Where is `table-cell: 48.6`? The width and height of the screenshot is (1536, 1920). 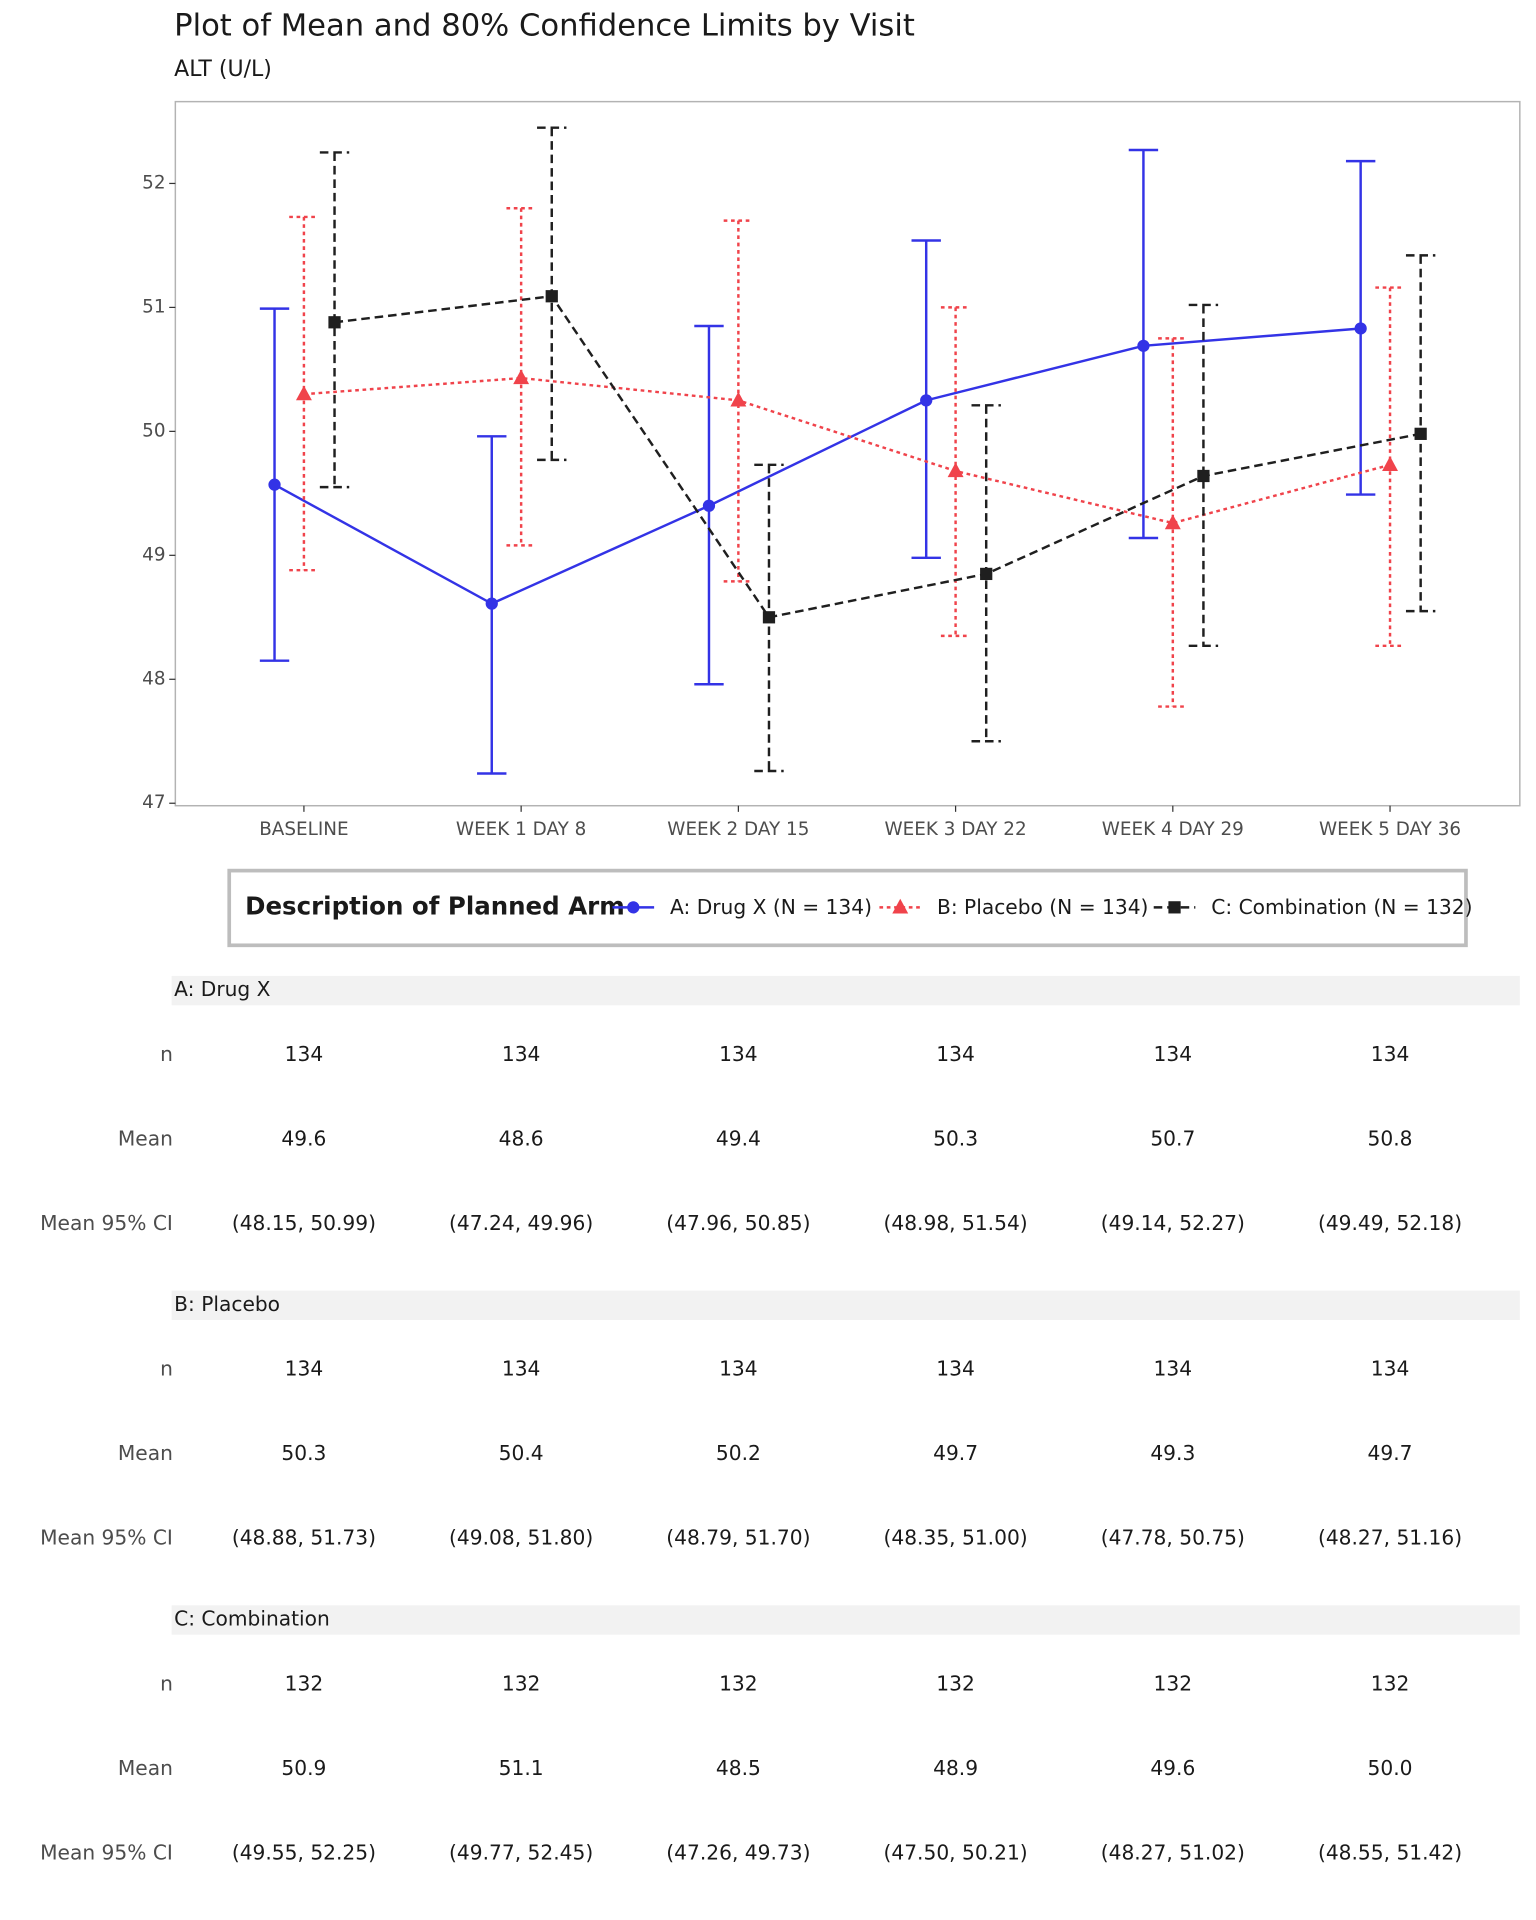
table-cell: 48.6 is located at coordinates (521, 1139).